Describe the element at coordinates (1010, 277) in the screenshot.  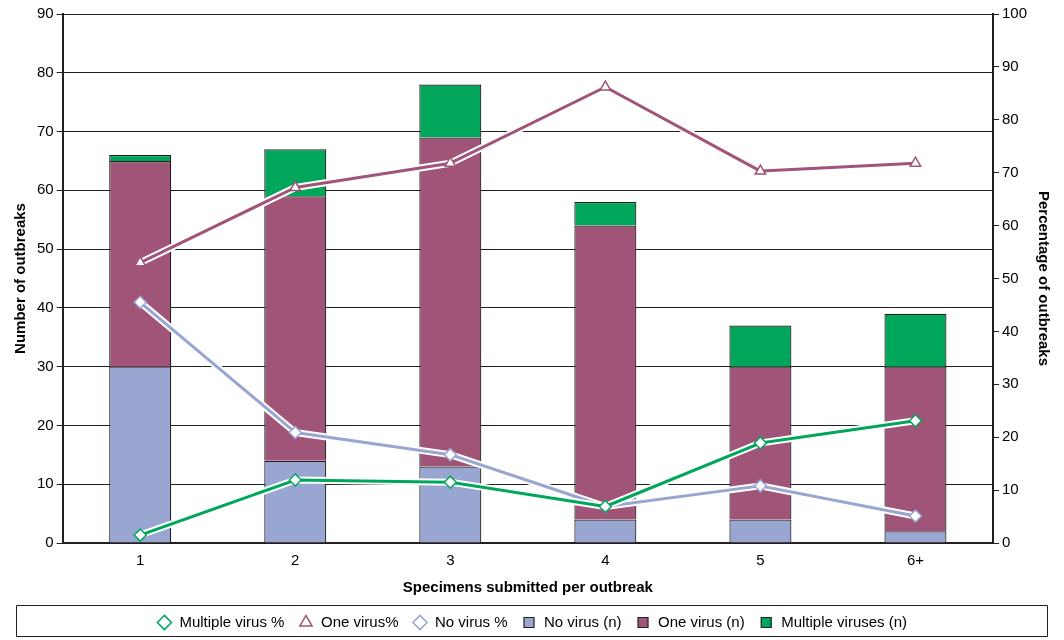
I see `y2-tick-label: 50` at that location.